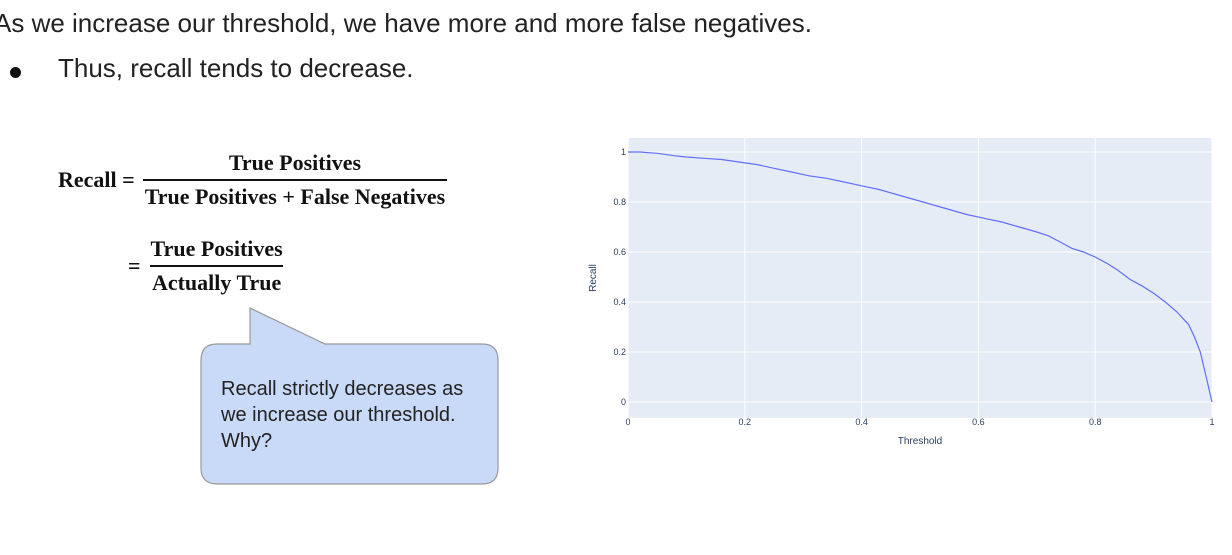 This screenshot has width=1232, height=555. What do you see at coordinates (623, 152) in the screenshot?
I see `y-tick-label: 1` at bounding box center [623, 152].